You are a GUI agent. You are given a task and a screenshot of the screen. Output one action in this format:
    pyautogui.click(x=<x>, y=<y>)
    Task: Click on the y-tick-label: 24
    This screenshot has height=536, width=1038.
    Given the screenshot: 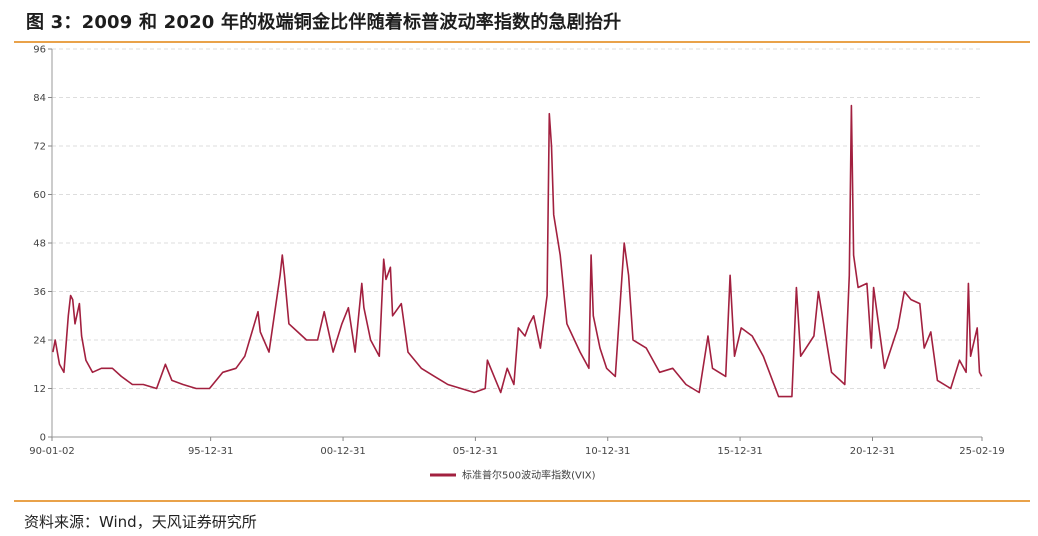 What is the action you would take?
    pyautogui.click(x=39, y=341)
    